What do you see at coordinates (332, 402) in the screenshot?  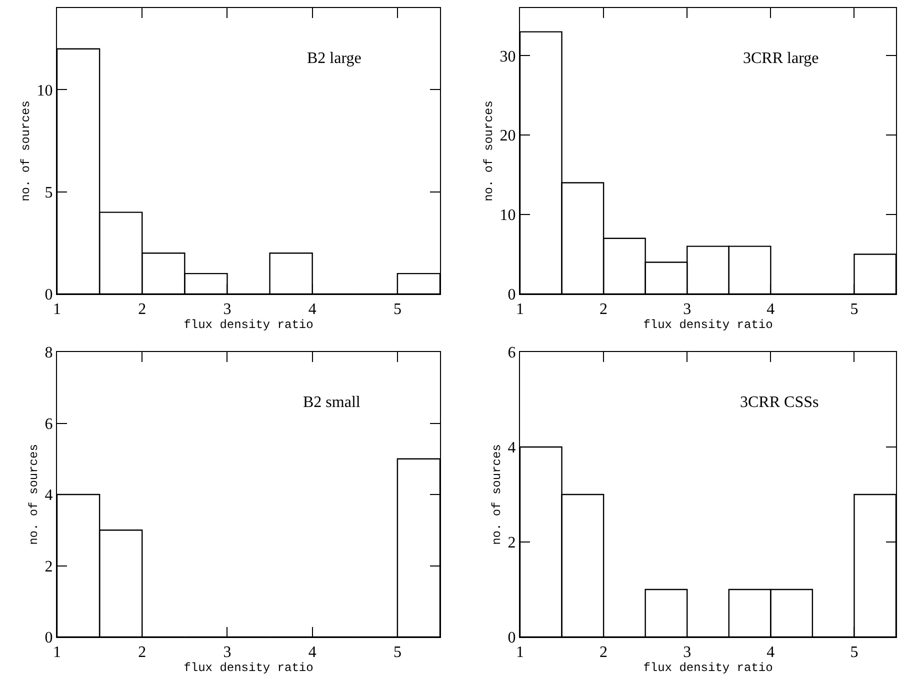 I see `annotation: B2 small` at bounding box center [332, 402].